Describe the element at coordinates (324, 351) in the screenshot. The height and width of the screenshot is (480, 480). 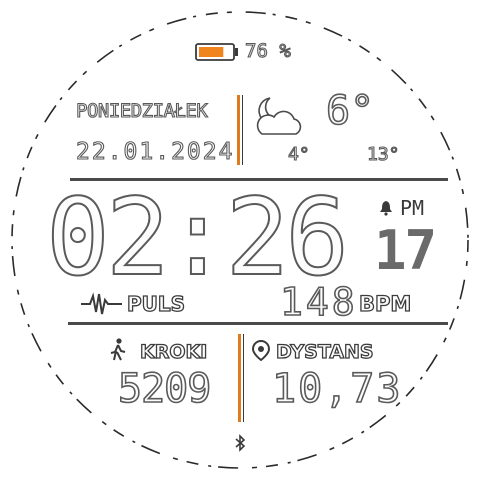
I see `distance-label: DYSTANS` at that location.